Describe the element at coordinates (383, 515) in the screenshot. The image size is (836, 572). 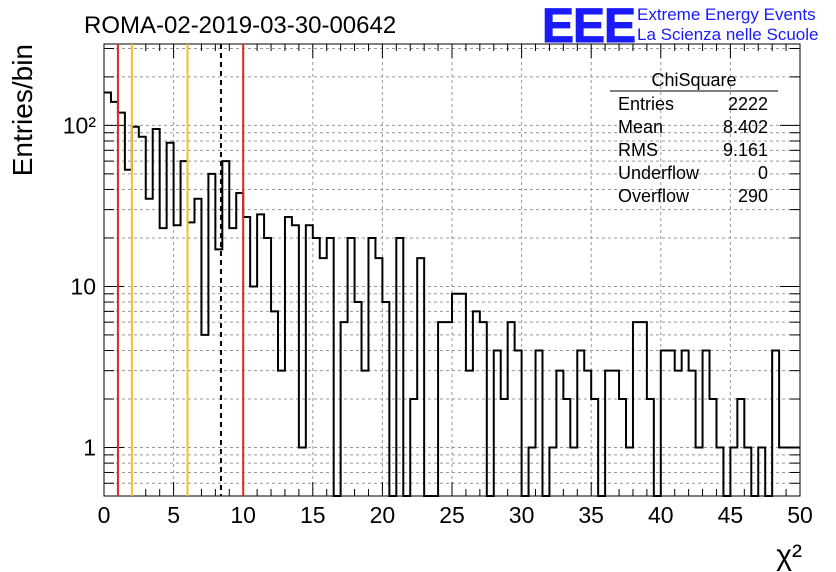
I see `x-tick-label: 20` at that location.